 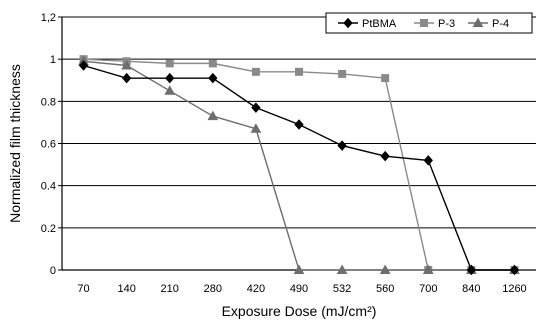 What do you see at coordinates (48, 187) in the screenshot?
I see `y-tick-label: 0.4` at bounding box center [48, 187].